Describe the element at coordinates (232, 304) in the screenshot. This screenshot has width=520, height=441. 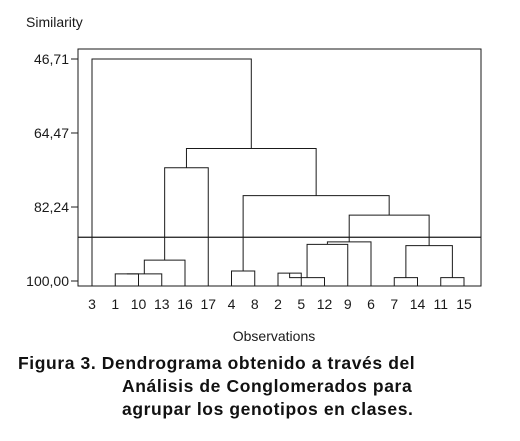
I see `x-leaf-label: 4` at that location.